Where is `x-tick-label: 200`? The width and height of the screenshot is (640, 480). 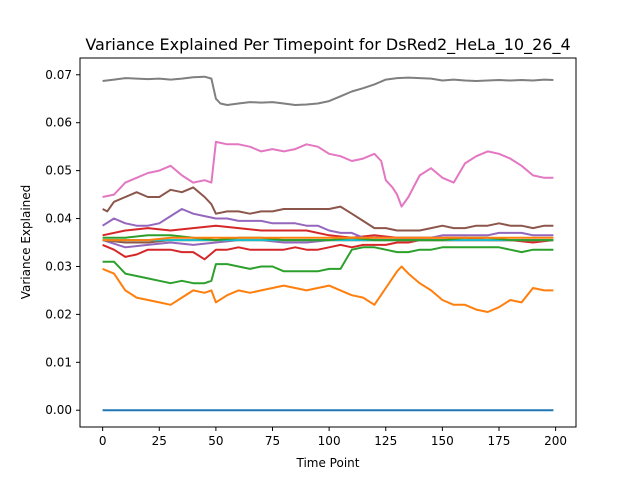 x-tick-label: 200 is located at coordinates (555, 441).